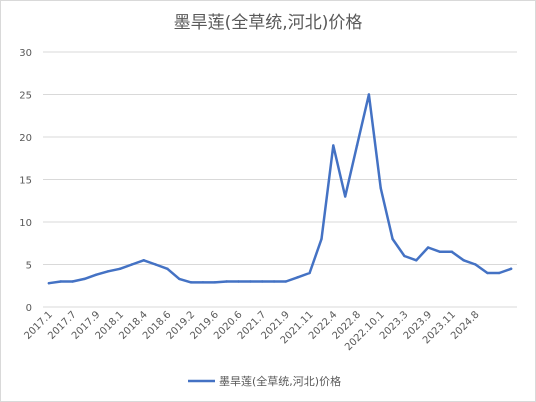 This screenshot has height=402, width=536. I want to click on legend-label: 墨旱莲(全草统,河北)价格, so click(280, 381).